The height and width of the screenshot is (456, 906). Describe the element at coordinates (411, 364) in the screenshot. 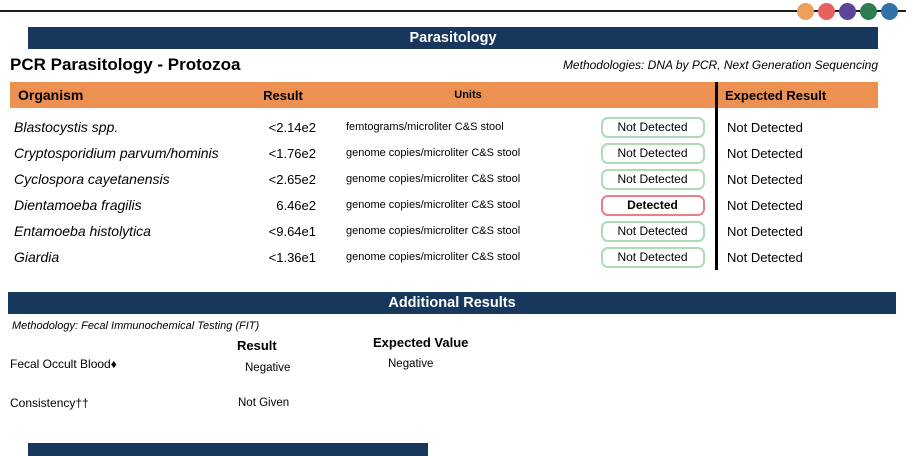

I see `fecal-occult-blood-expected: Negative` at that location.